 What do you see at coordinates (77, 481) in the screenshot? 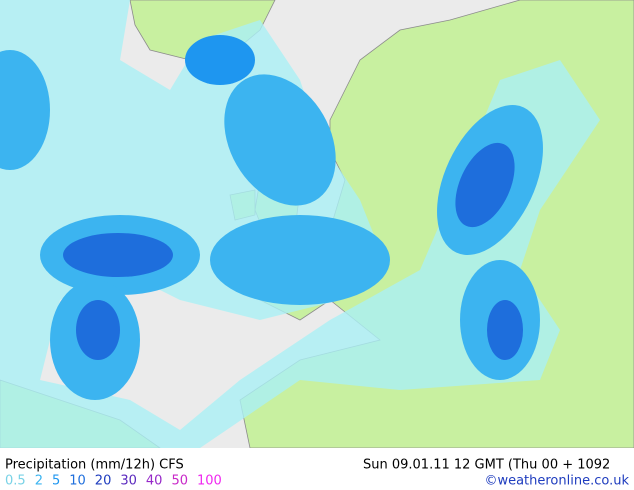
I see `legend-label: 10` at bounding box center [77, 481].